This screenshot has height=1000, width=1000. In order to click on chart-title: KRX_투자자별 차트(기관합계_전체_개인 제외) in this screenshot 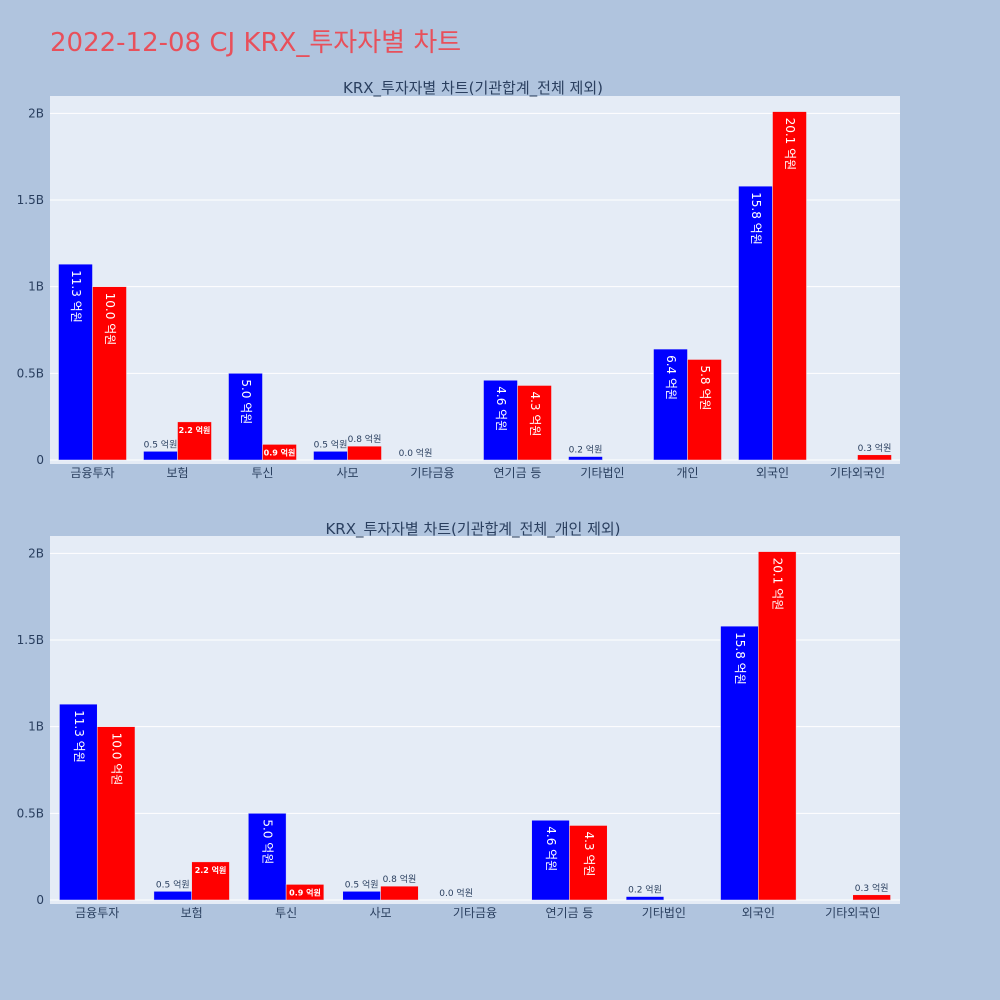, I will do `click(472, 529)`.